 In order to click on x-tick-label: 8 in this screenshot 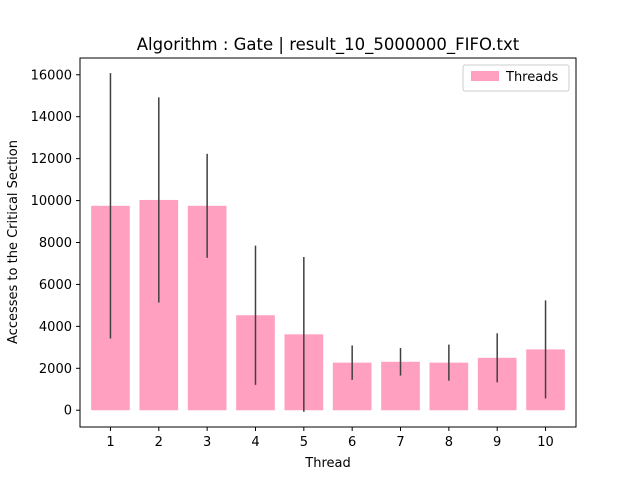, I will do `click(449, 442)`.